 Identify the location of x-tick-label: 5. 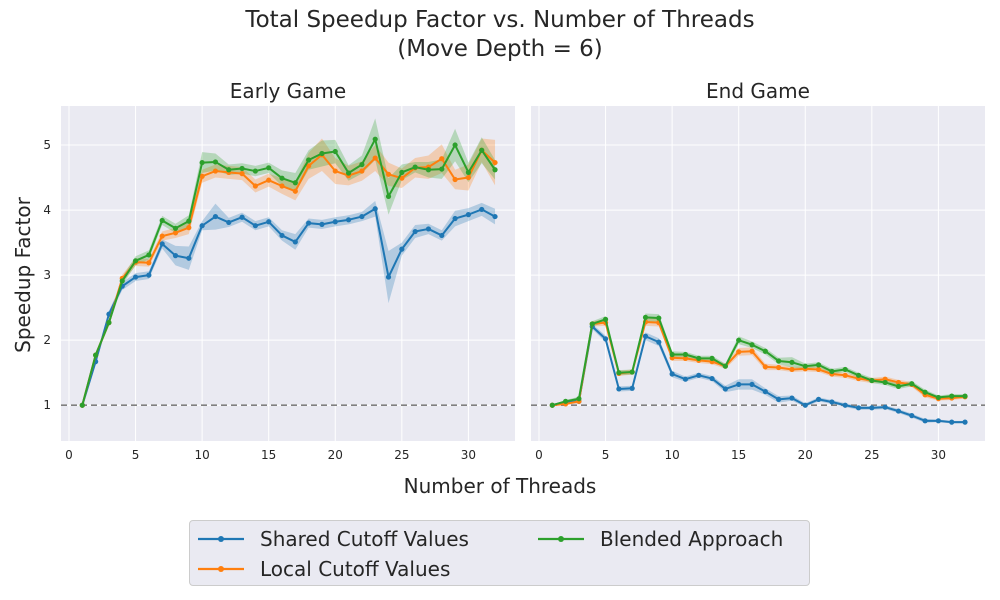
(606, 455).